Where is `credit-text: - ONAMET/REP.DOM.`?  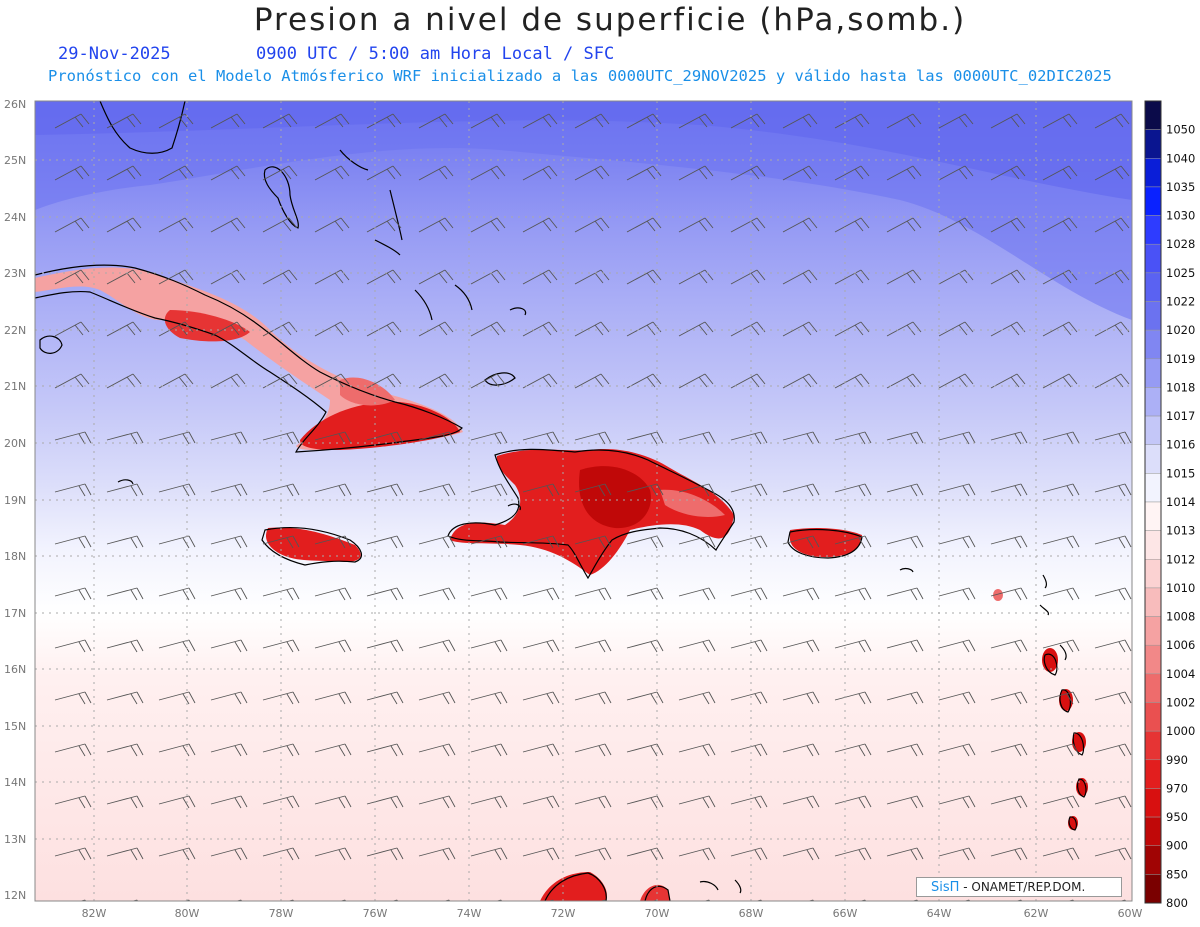 credit-text: - ONAMET/REP.DOM. is located at coordinates (1022, 887).